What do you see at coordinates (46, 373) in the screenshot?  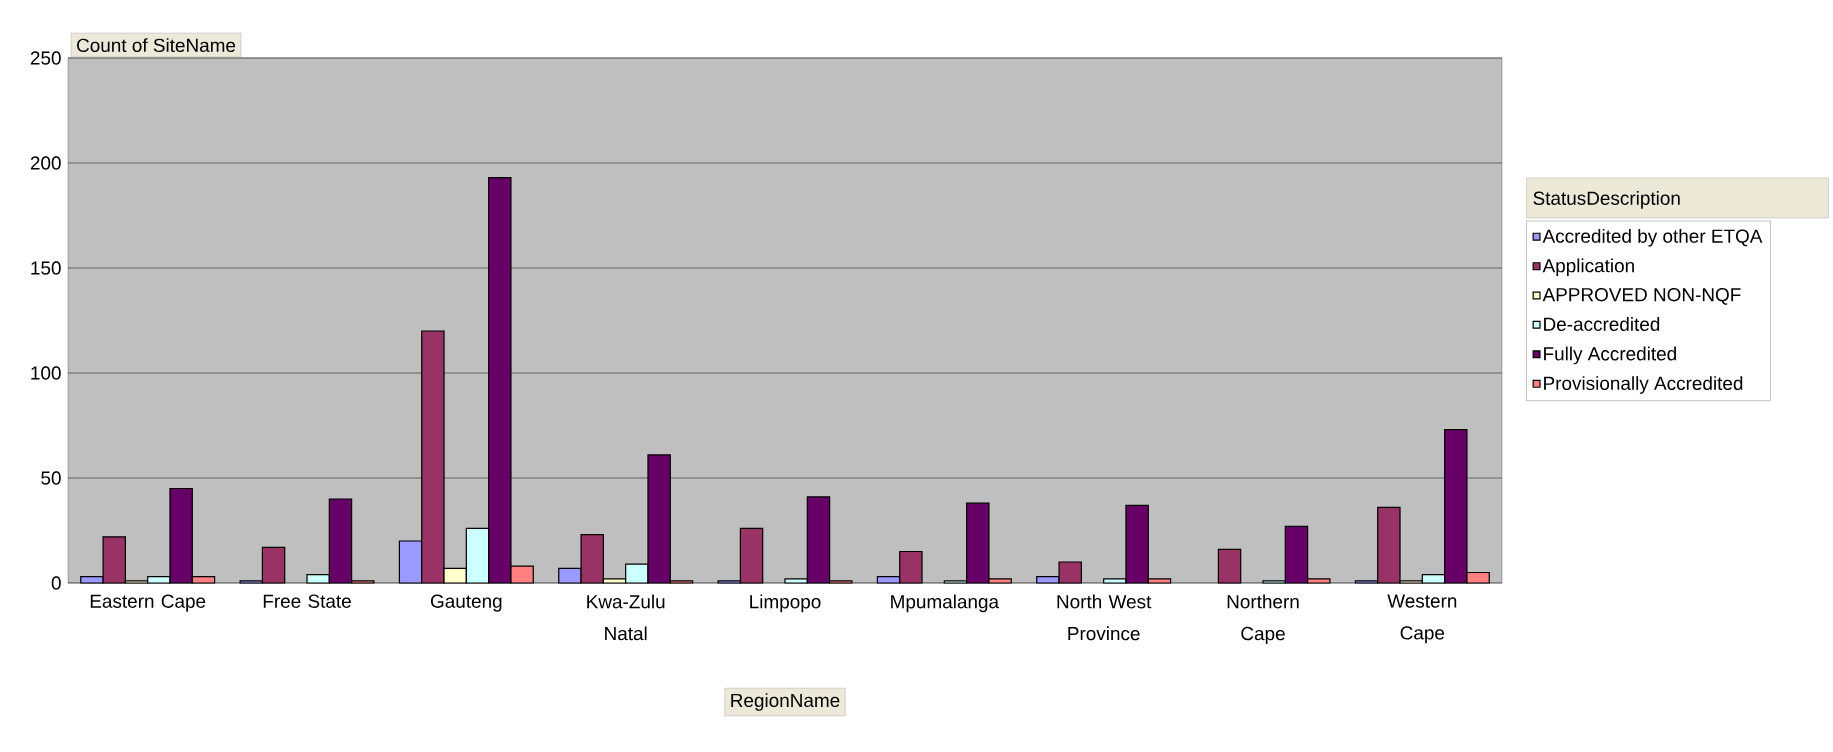 I see `y-tick-label: 100` at bounding box center [46, 373].